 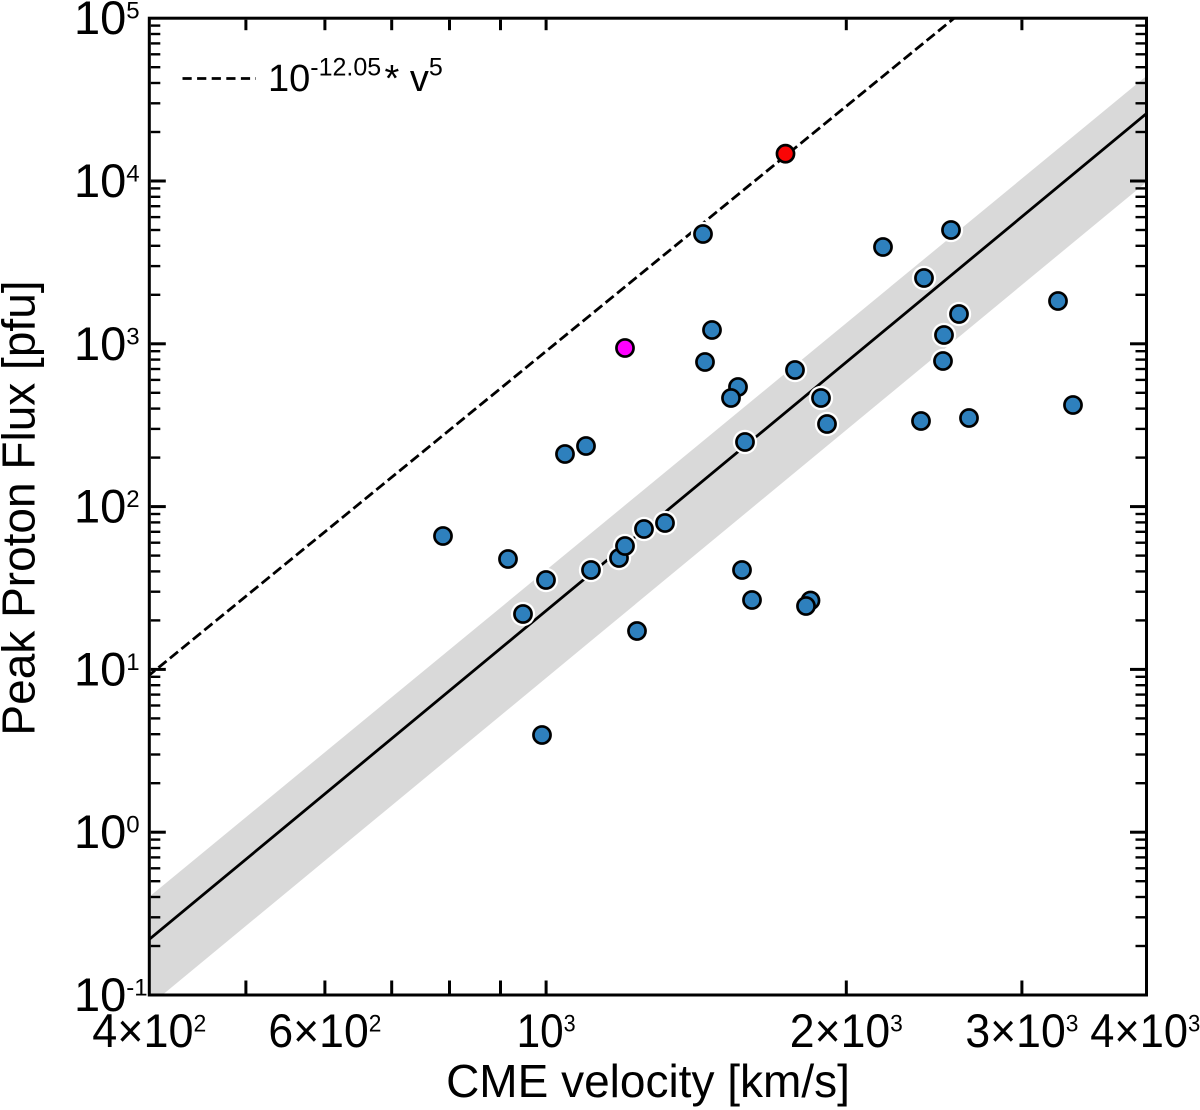 I want to click on svg-text: 6×10², so click(x=324, y=1030).